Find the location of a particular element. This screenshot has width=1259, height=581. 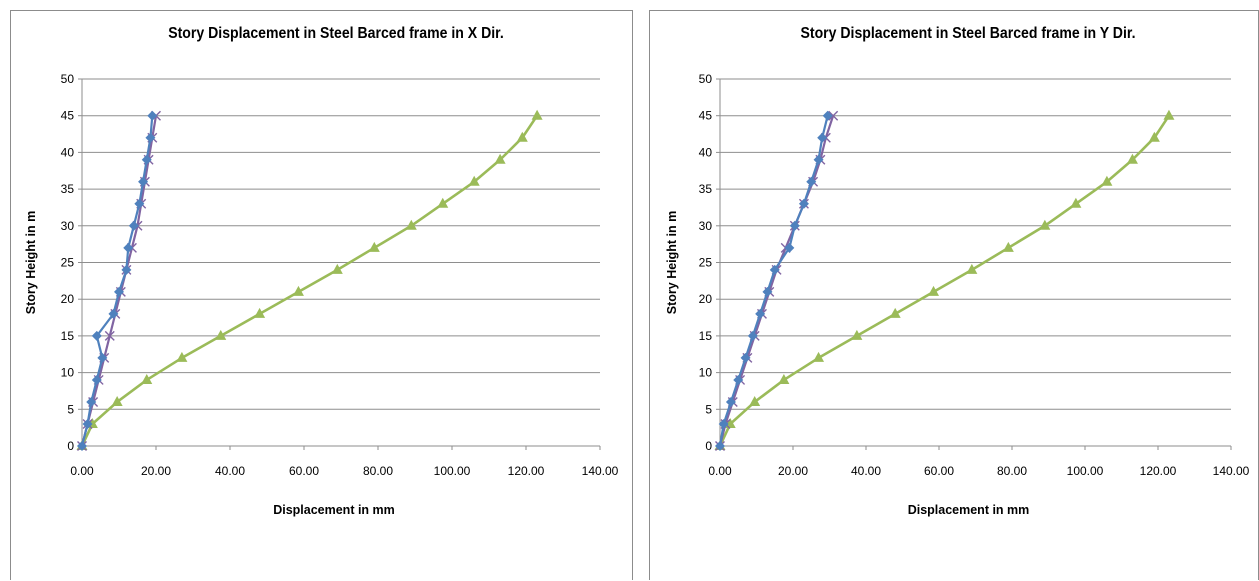

y-tick-label: 40 is located at coordinates (68, 152).